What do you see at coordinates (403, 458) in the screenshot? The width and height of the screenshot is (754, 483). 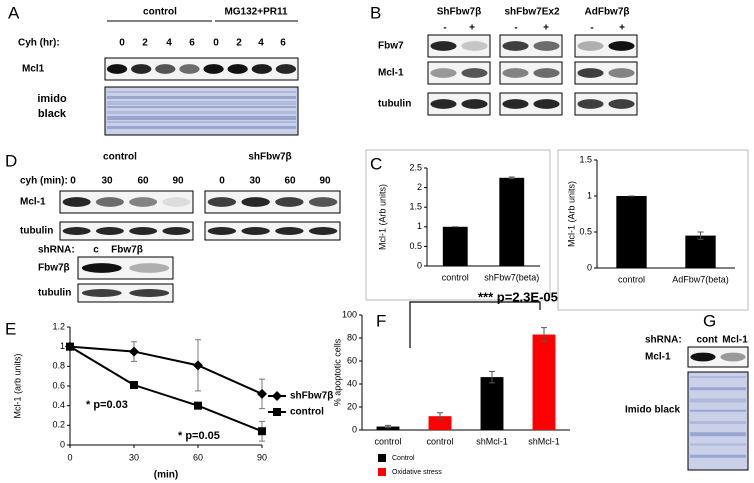 I see `legend-label: Control` at bounding box center [403, 458].